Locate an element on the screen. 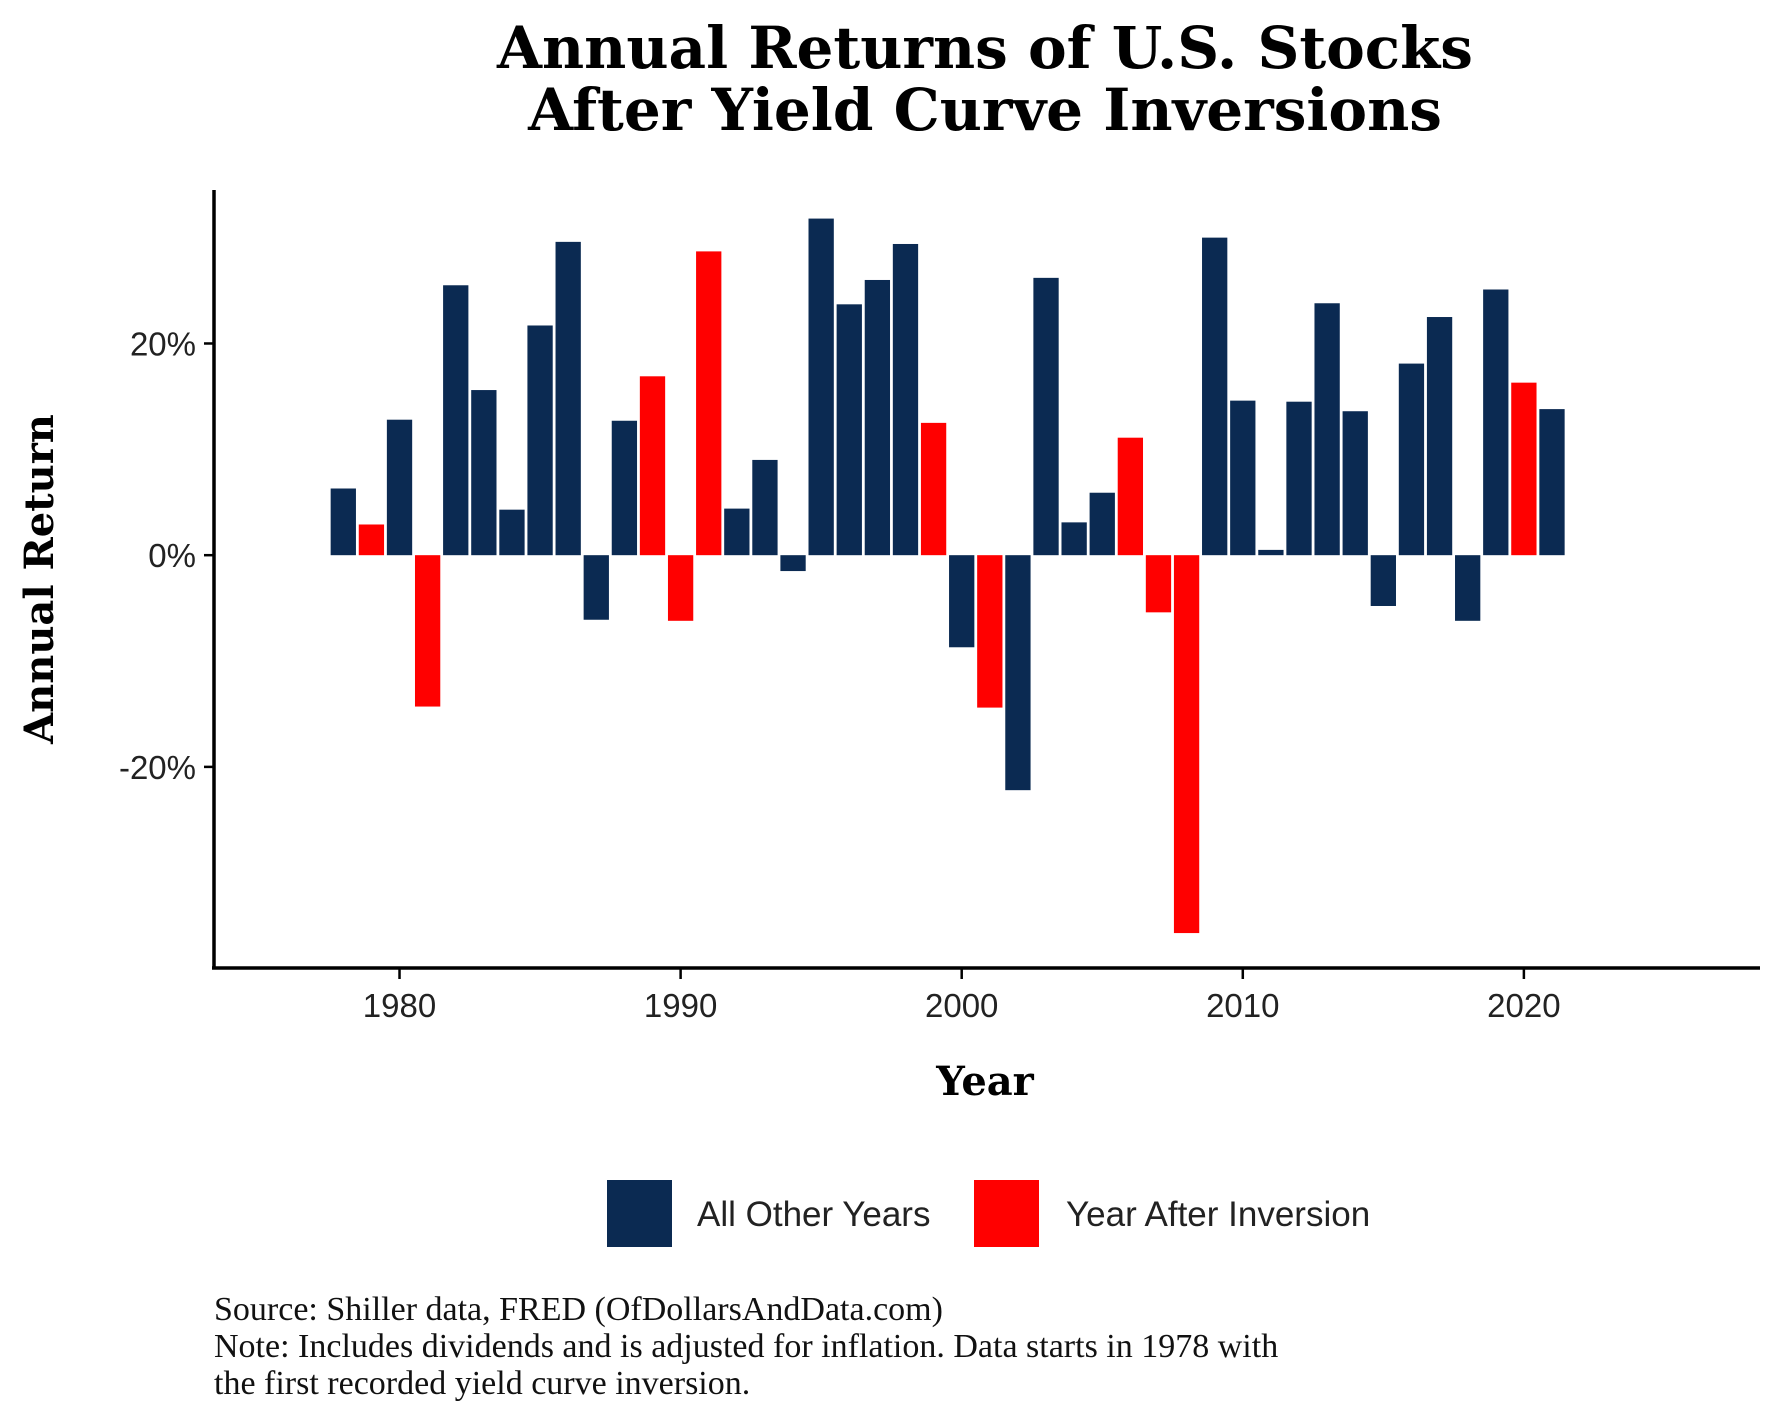 This screenshot has height=1417, width=1771. bar-1983 is located at coordinates (484, 473).